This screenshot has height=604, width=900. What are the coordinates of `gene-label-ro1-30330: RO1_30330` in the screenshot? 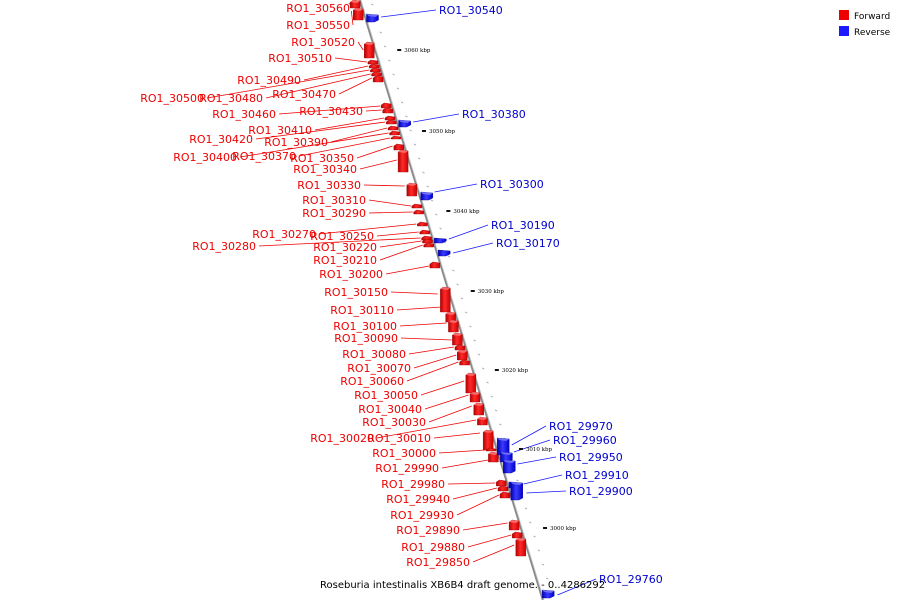 It's located at (329, 185).